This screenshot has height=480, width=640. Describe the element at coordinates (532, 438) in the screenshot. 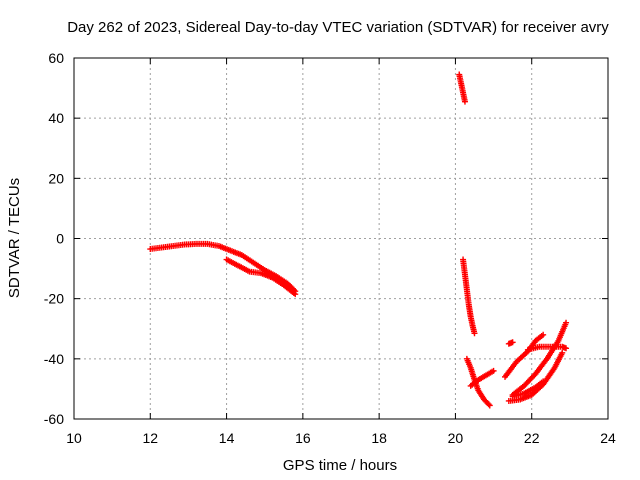

I see `x-tick-label: 22` at that location.